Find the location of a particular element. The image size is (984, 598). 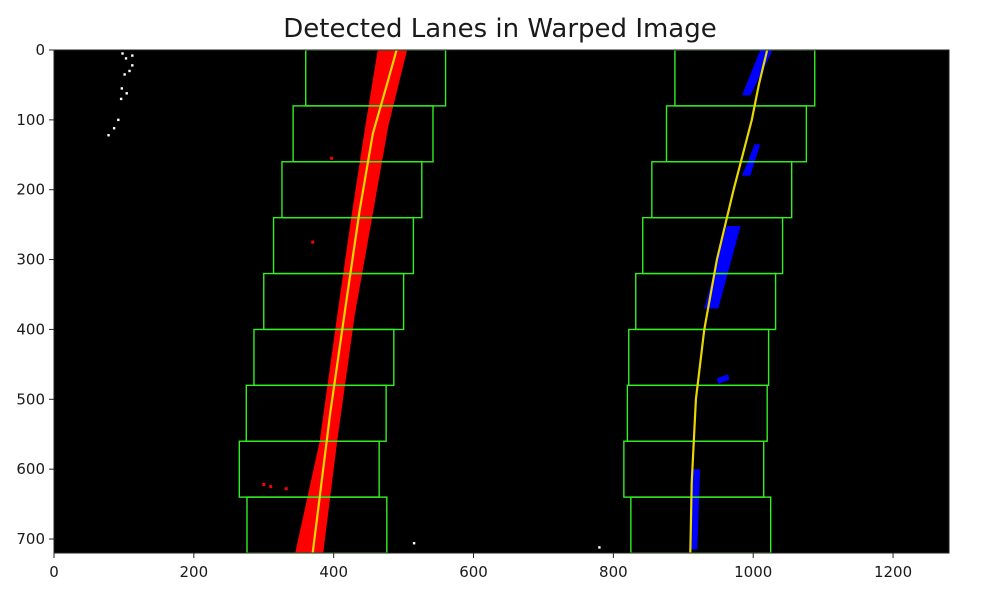

x-tick-label: 400 is located at coordinates (333, 572).